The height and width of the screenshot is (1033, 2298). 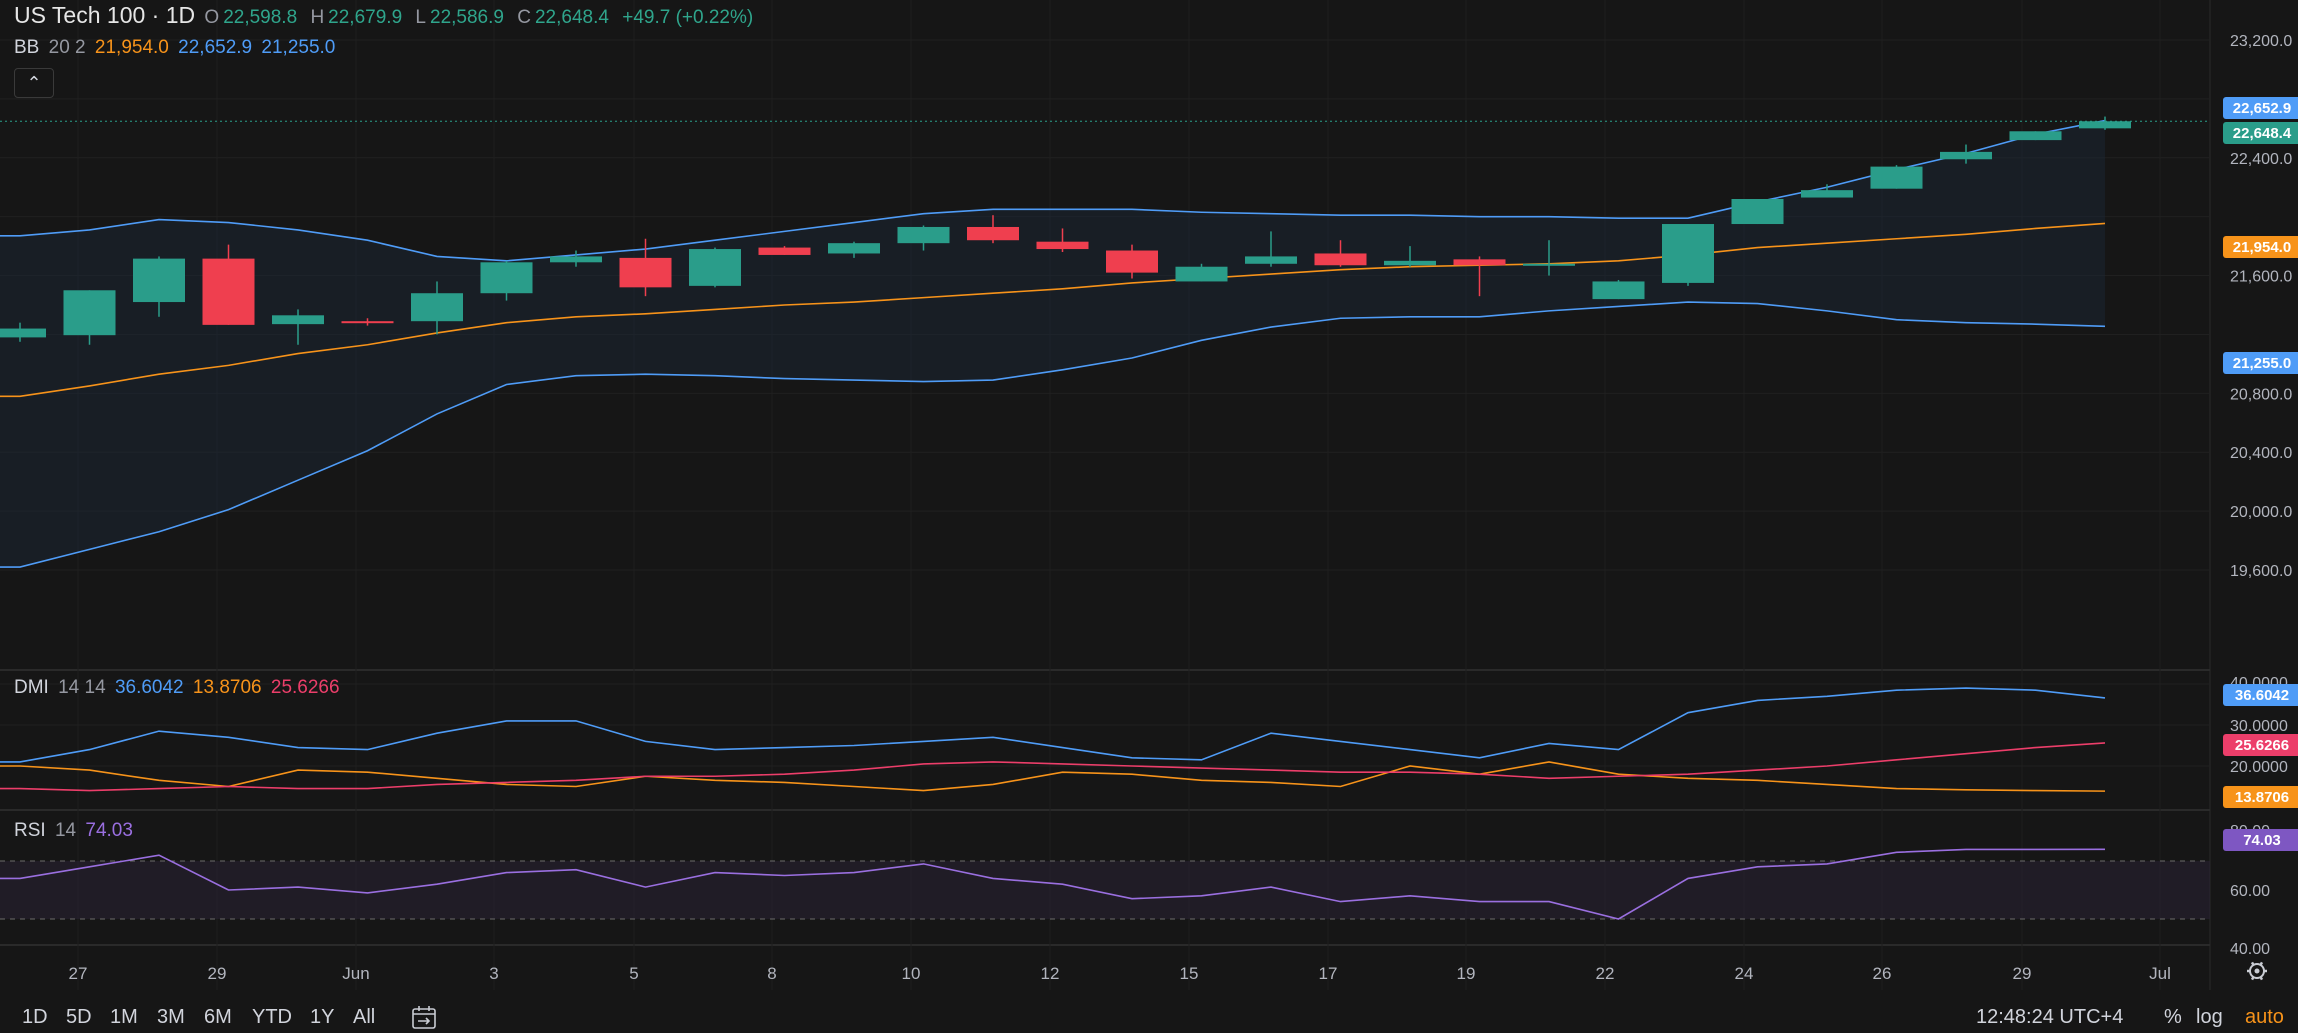 I want to click on rsi-value: 74.03, so click(x=109, y=830).